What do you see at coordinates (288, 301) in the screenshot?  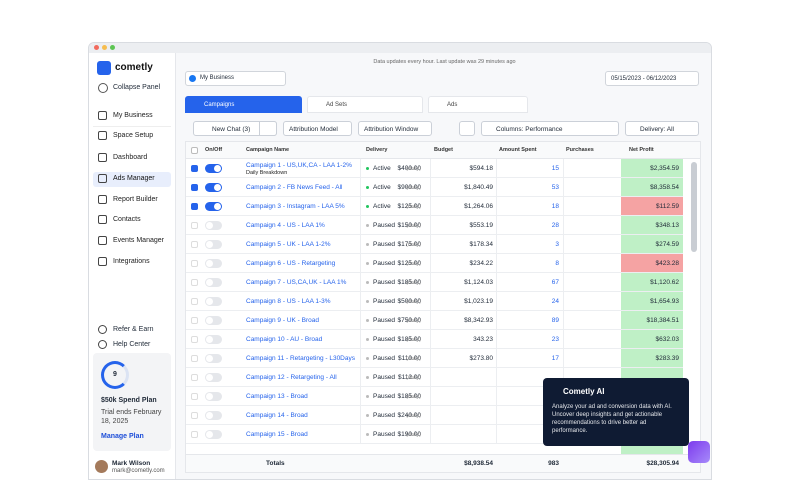 I see `campaign-name: Campaign 8 - US - LAA 1-3%` at bounding box center [288, 301].